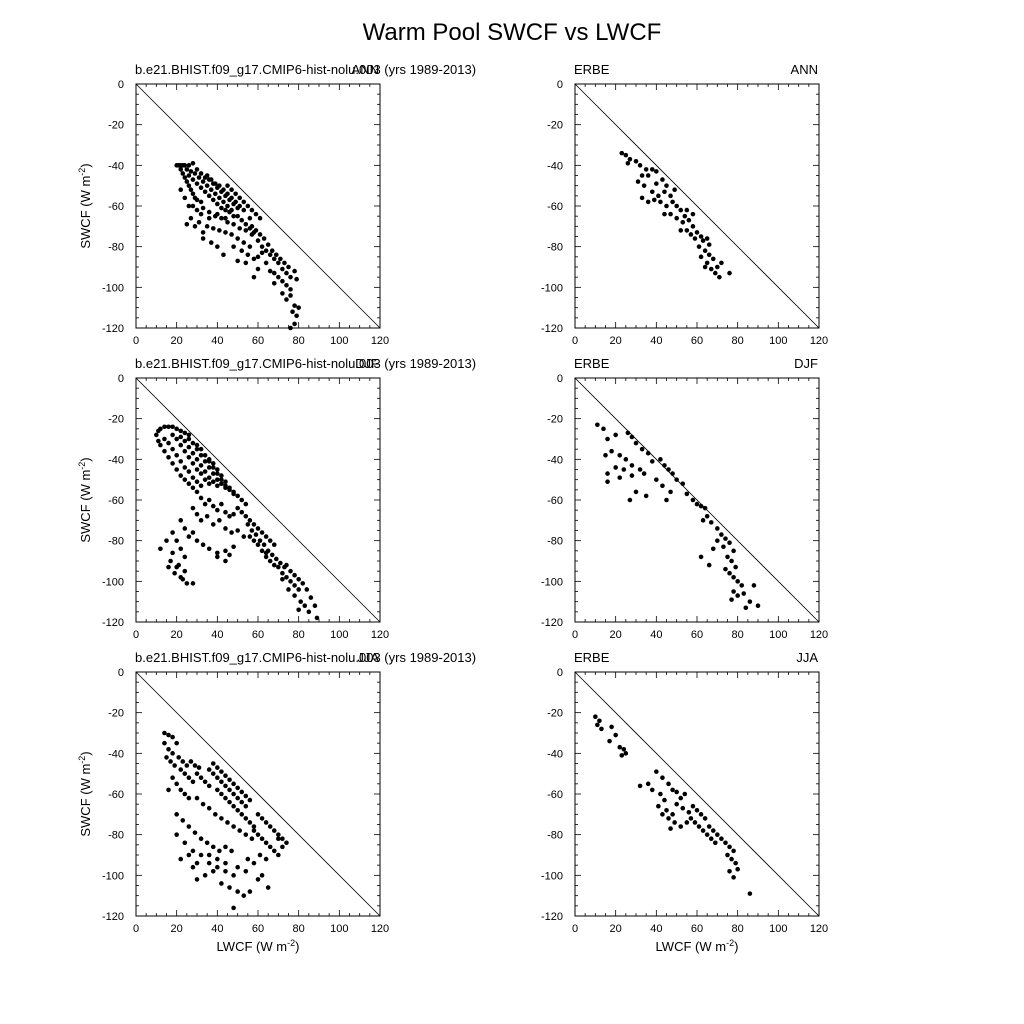  Describe the element at coordinates (697, 500) in the screenshot. I see `reference-line` at that location.